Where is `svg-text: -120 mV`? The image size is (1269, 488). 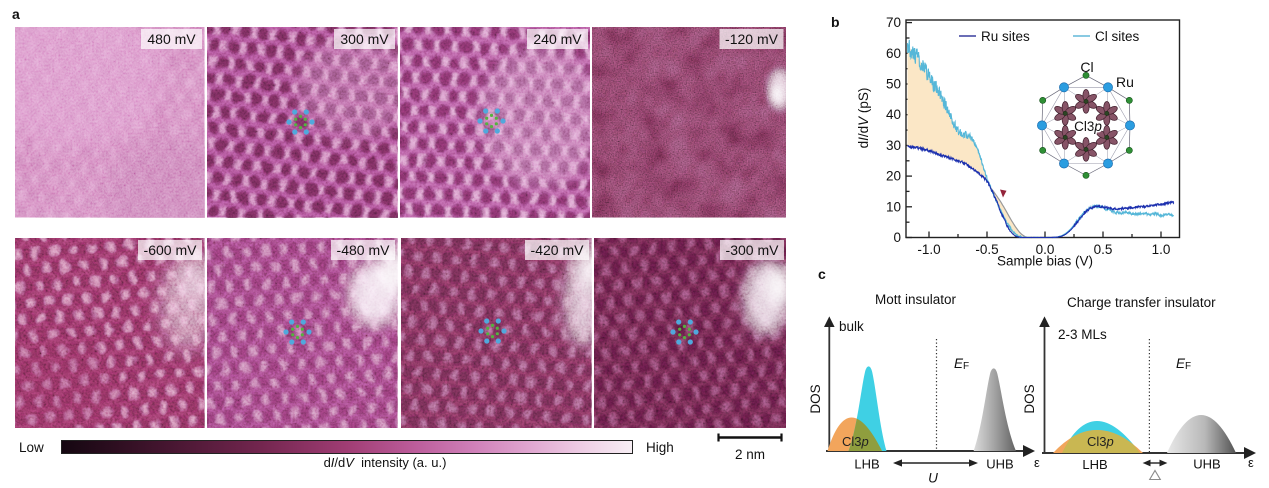
svg-text: -120 mV is located at coordinates (752, 39).